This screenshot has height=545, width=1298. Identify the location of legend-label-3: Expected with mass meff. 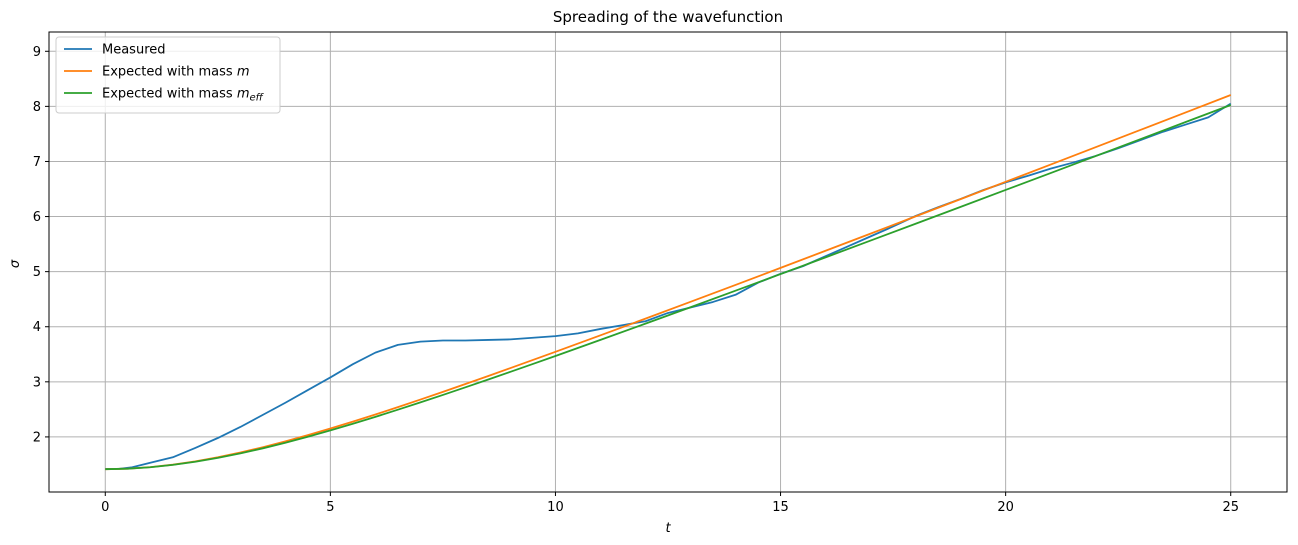
(183, 95).